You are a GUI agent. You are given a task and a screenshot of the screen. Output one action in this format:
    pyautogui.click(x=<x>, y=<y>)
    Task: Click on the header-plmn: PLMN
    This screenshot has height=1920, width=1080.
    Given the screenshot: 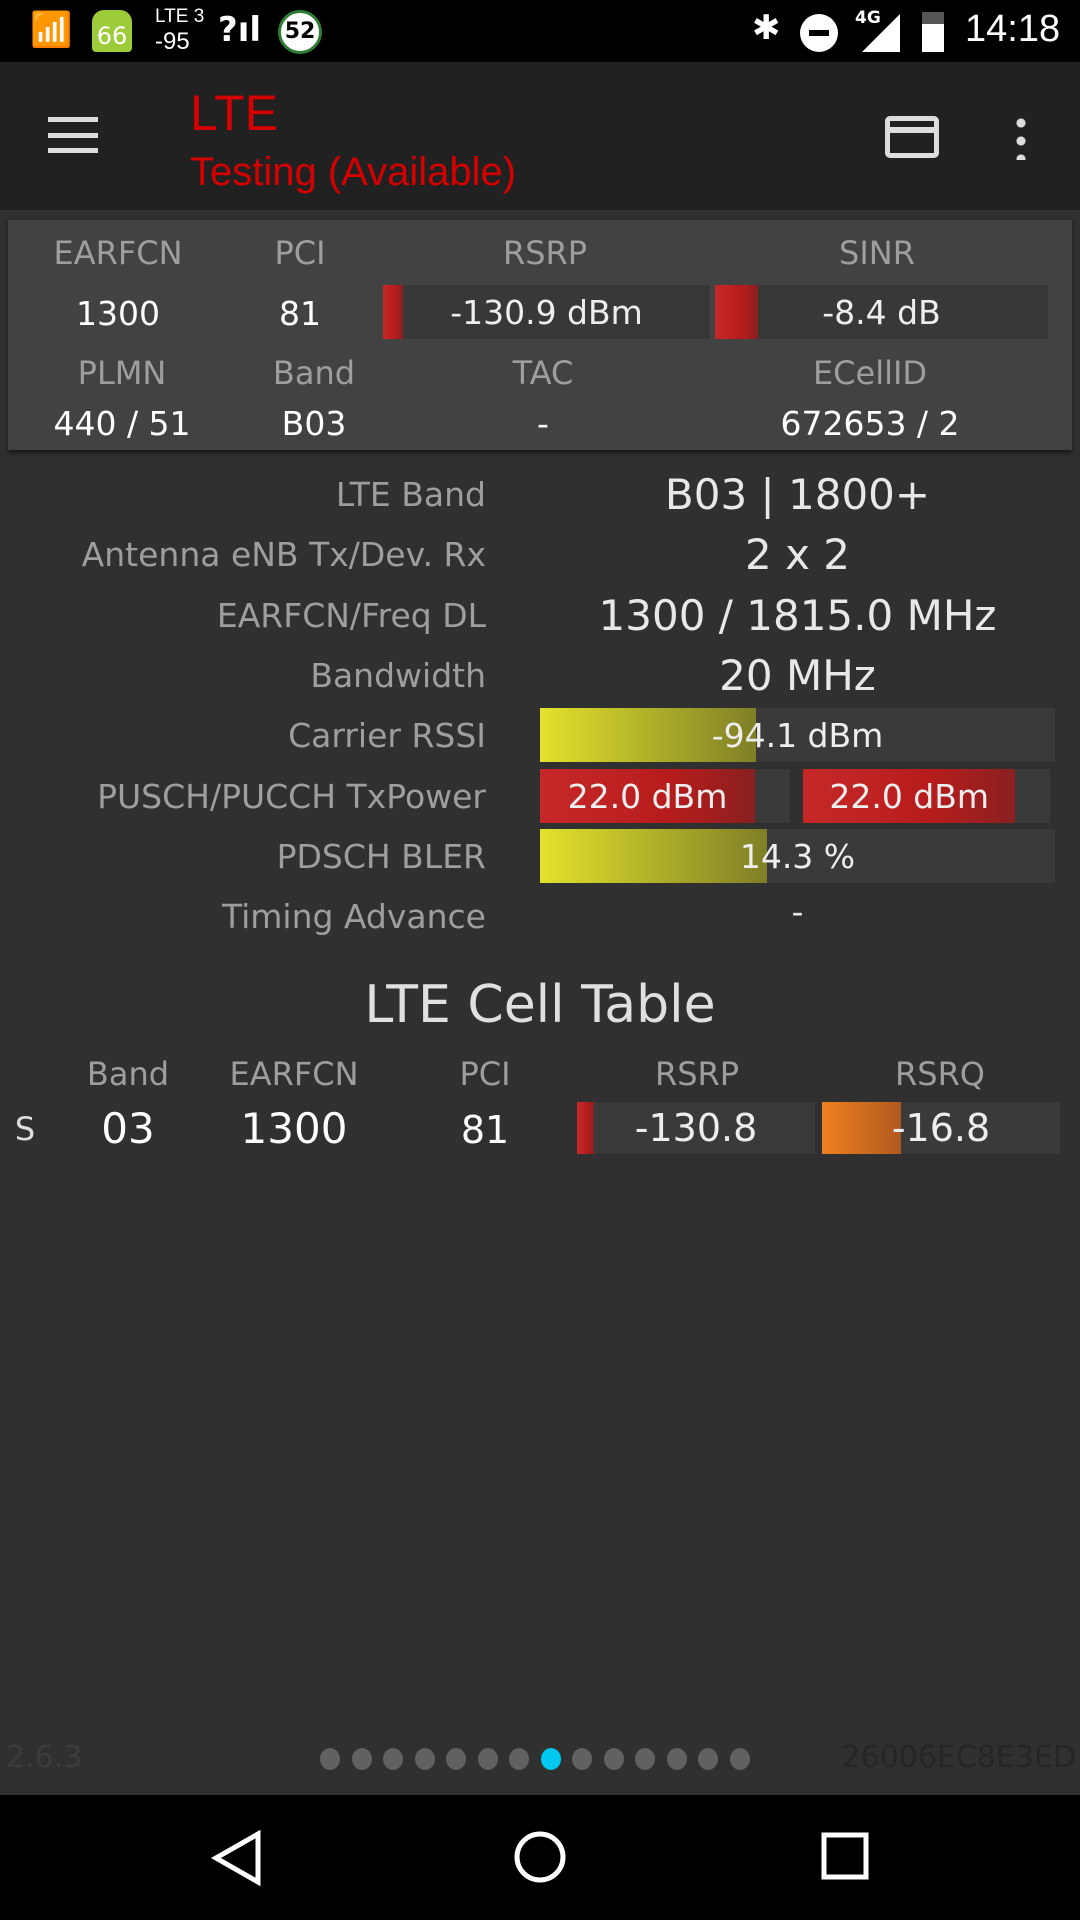 What is the action you would take?
    pyautogui.click(x=122, y=373)
    